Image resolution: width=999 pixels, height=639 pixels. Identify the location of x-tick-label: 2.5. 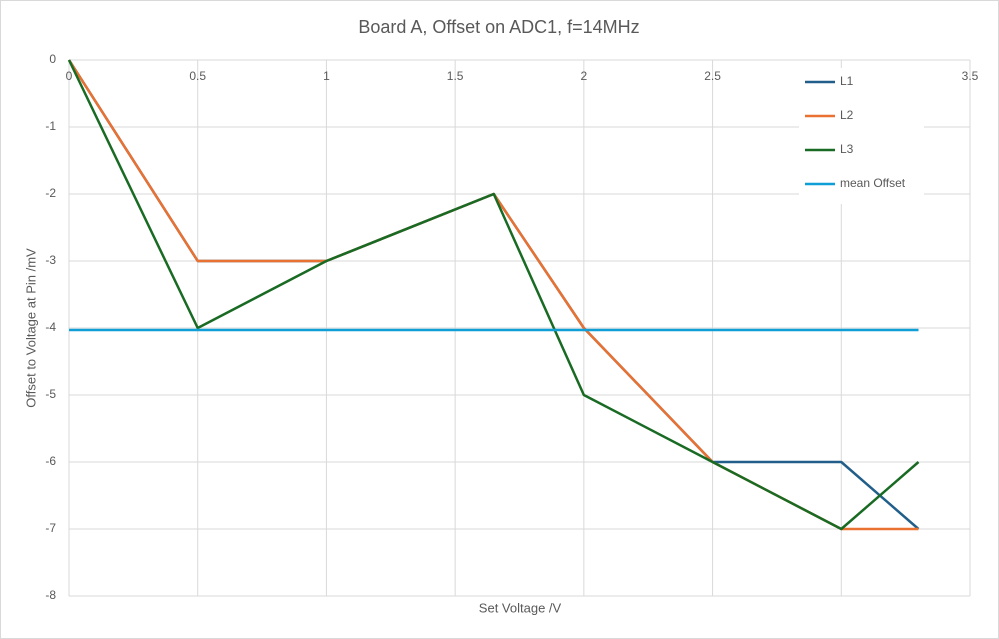
(712, 76).